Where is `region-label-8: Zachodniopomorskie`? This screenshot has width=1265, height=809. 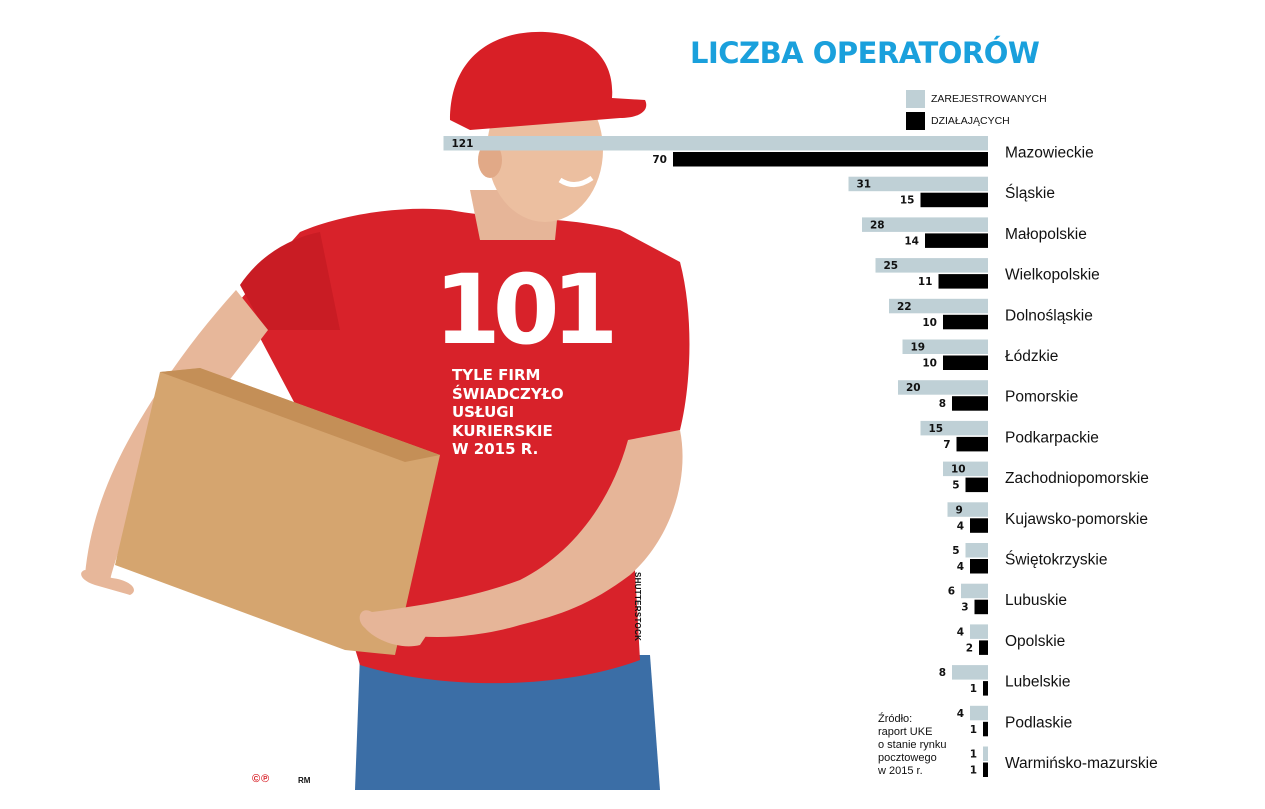 region-label-8: Zachodniopomorskie is located at coordinates (1077, 478).